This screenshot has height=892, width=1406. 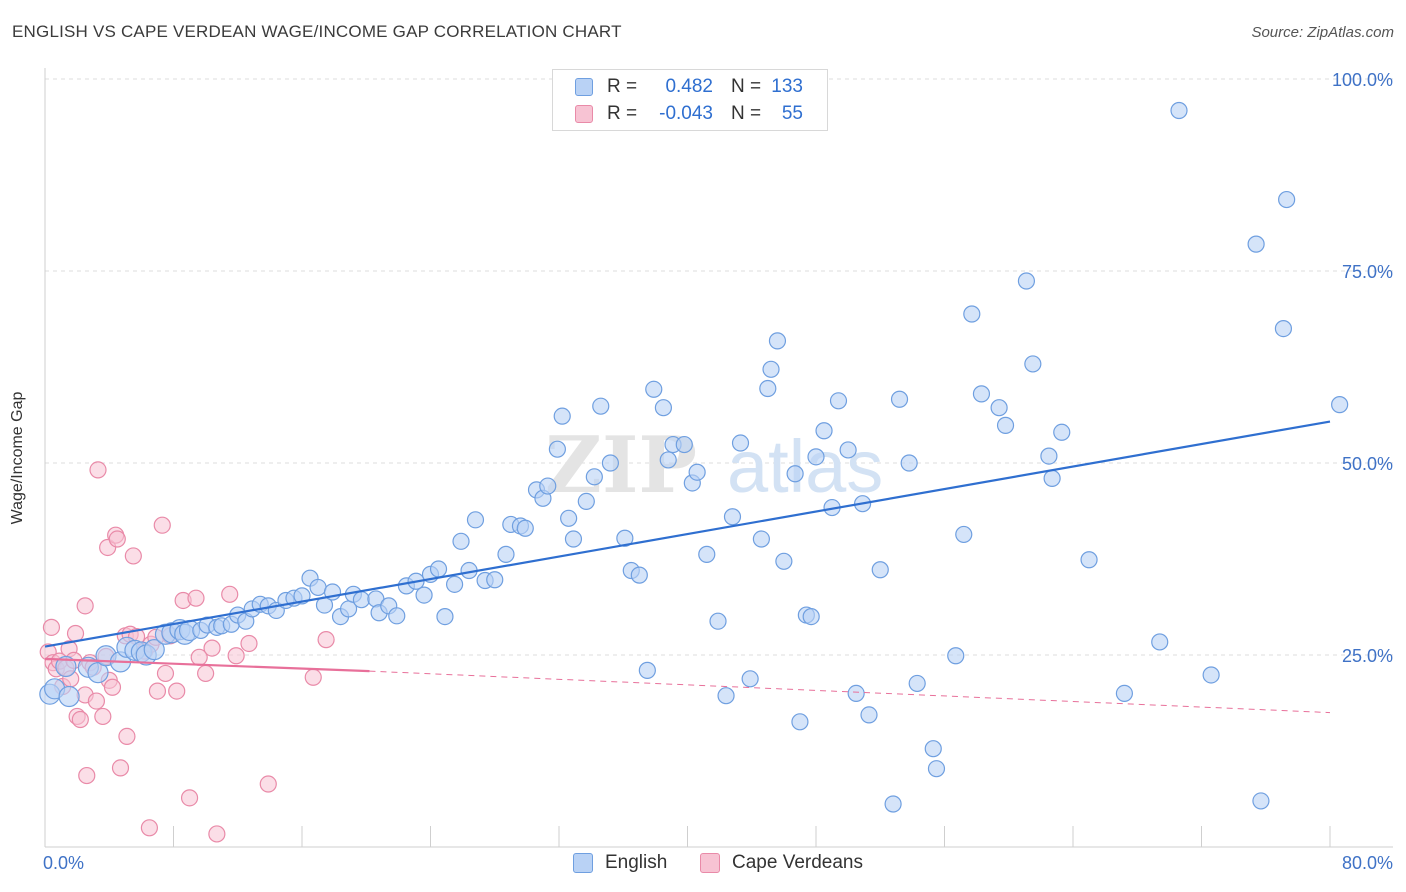 What do you see at coordinates (620, 863) in the screenshot?
I see `legend-item-english: English` at bounding box center [620, 863].